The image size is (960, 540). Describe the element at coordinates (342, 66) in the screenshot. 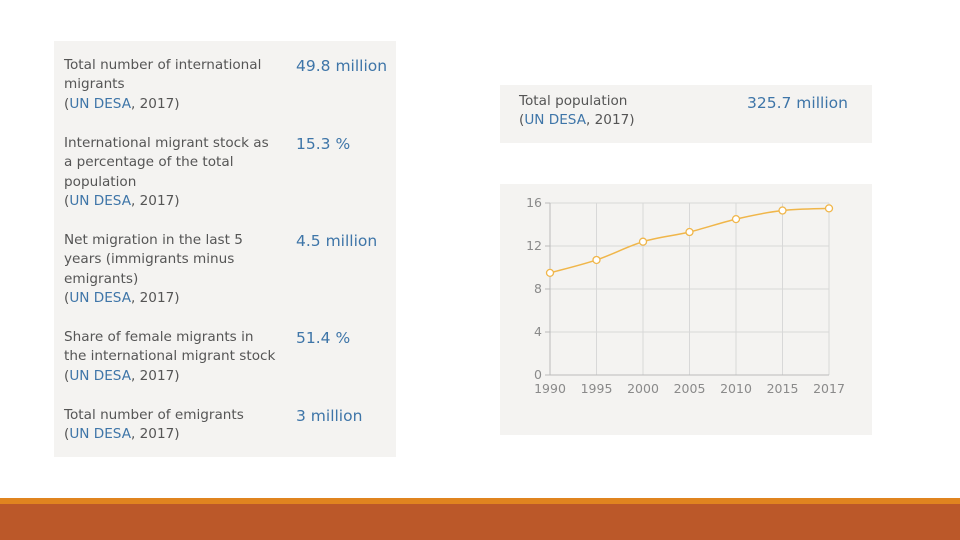

I see `stat-value: 49.8 million` at that location.